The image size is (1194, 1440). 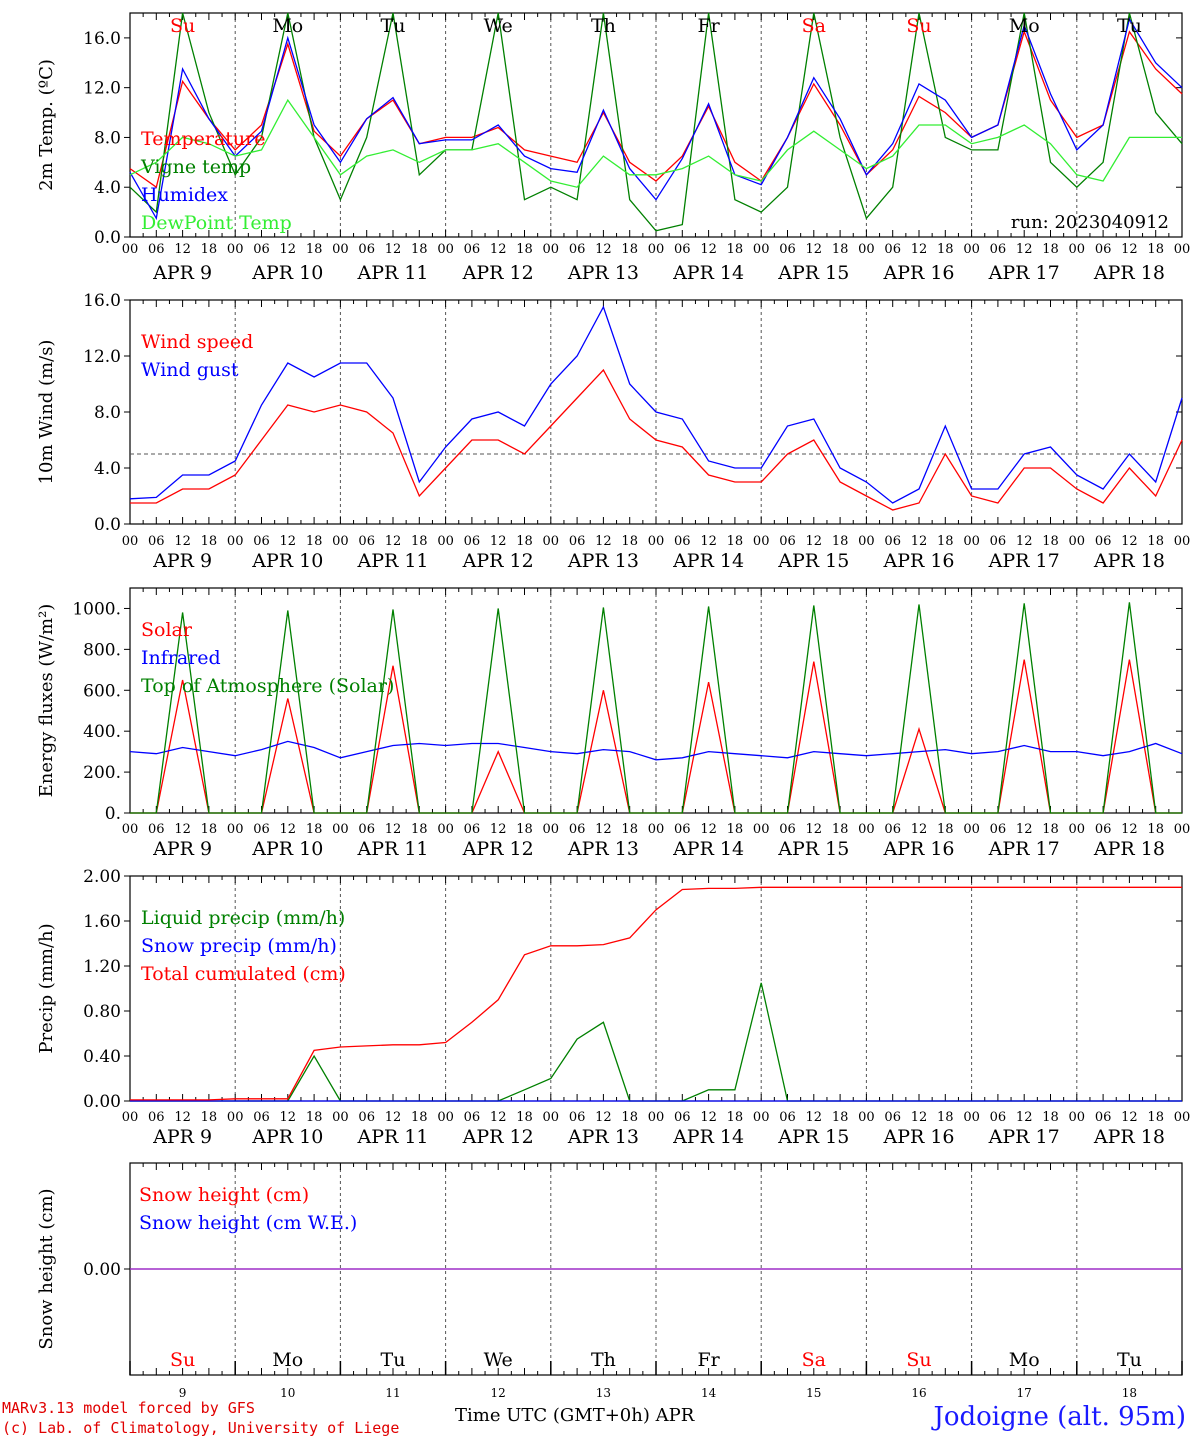 What do you see at coordinates (102, 691) in the screenshot?
I see `y-tick-label: 600.` at bounding box center [102, 691].